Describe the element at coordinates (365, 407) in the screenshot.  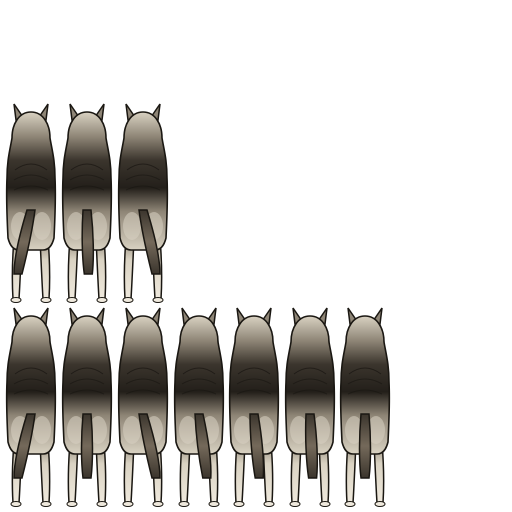
I see `wolf-sprite-row2-frame7` at that location.